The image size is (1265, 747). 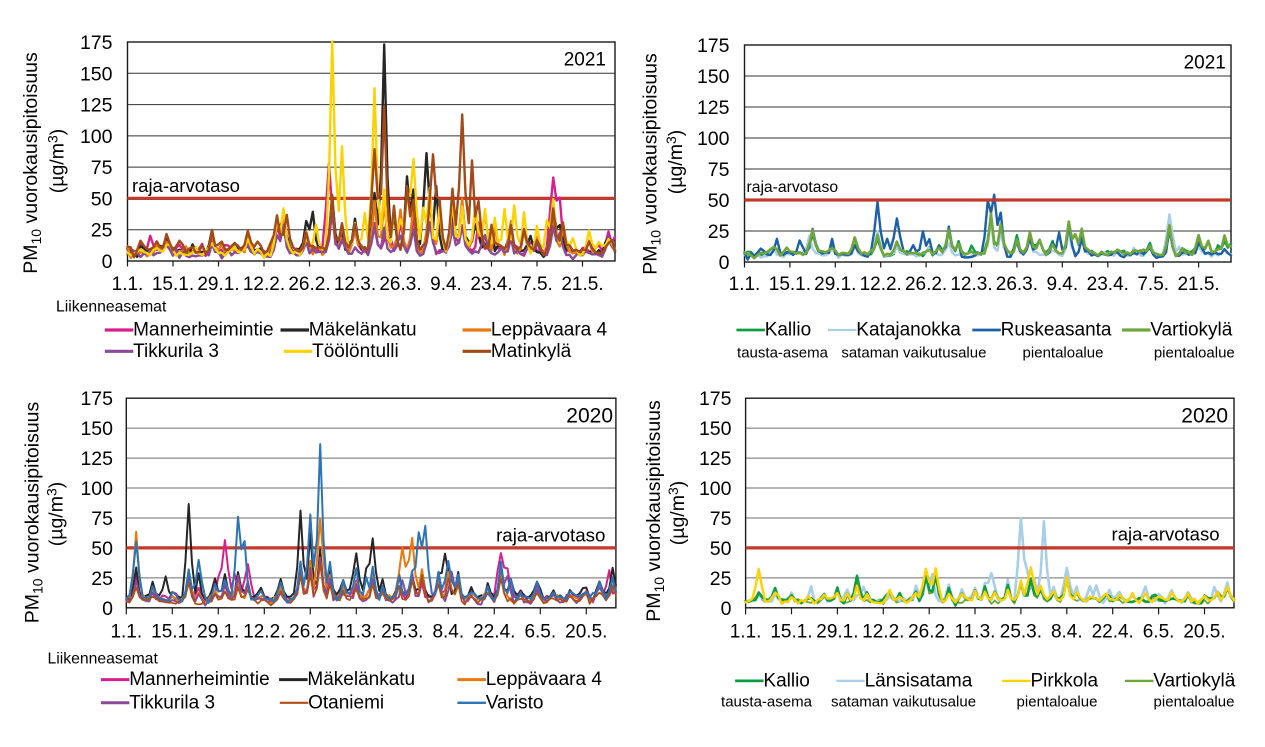 I want to click on svg-text: Varisto, so click(x=515, y=702).